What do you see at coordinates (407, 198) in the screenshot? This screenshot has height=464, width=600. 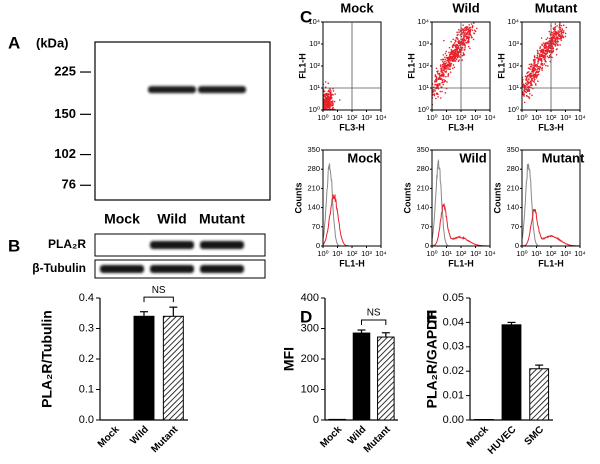 I see `y-axis-label: Counts` at bounding box center [407, 198].